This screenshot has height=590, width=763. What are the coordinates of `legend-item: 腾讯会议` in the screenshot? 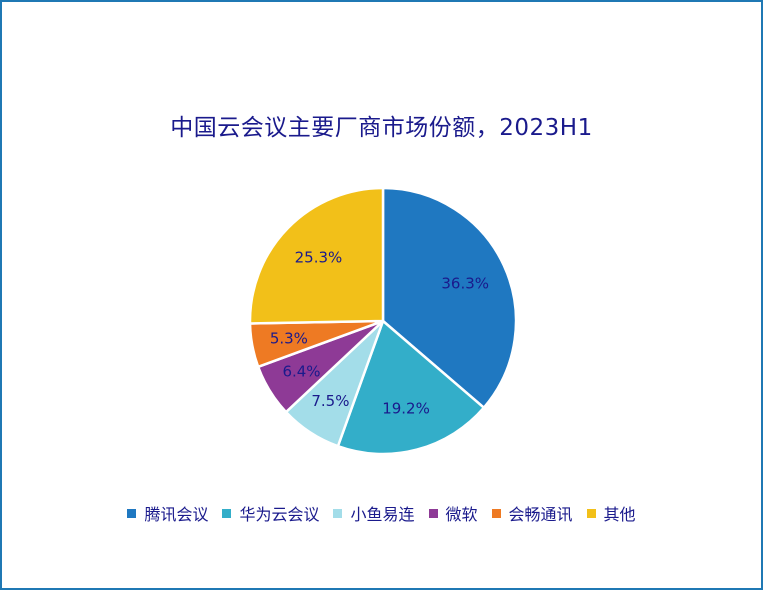 It's located at (167, 513).